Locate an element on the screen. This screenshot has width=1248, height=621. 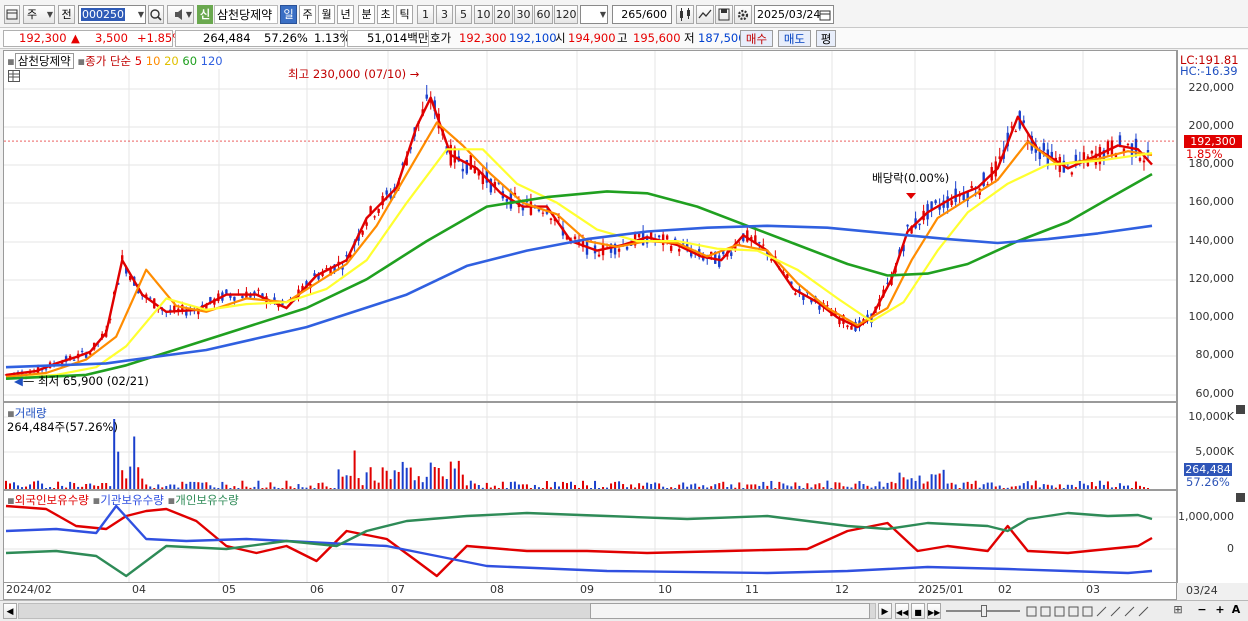
open-price: 194,900 is located at coordinates (592, 38).